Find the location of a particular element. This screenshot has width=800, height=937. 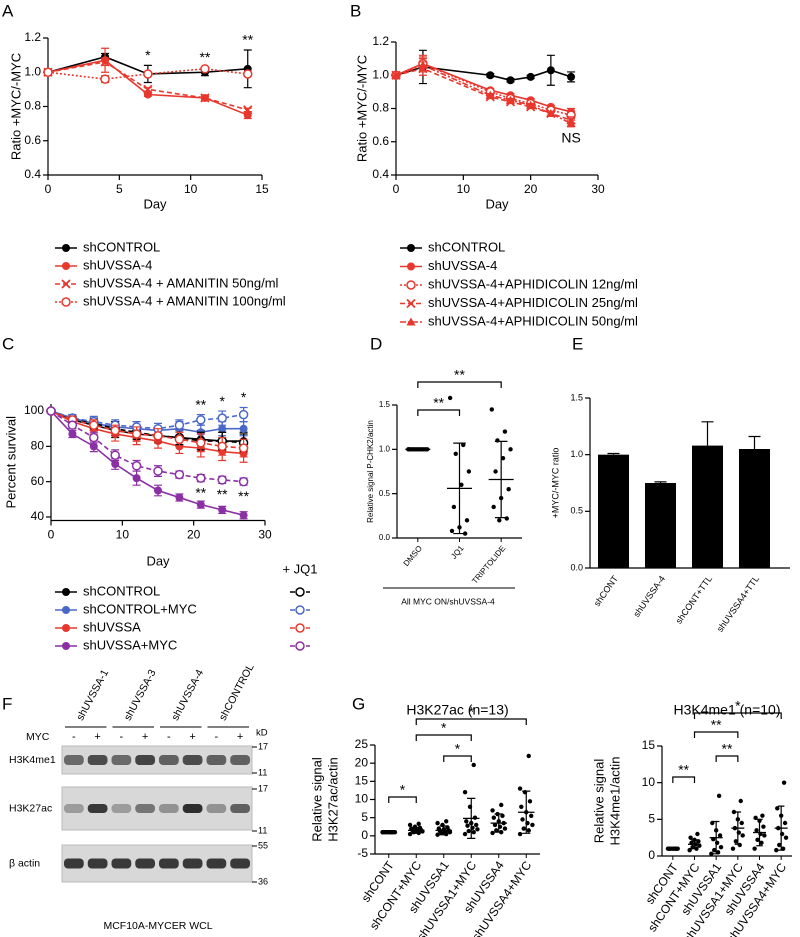

x-tick-label: 30 is located at coordinates (598, 189).